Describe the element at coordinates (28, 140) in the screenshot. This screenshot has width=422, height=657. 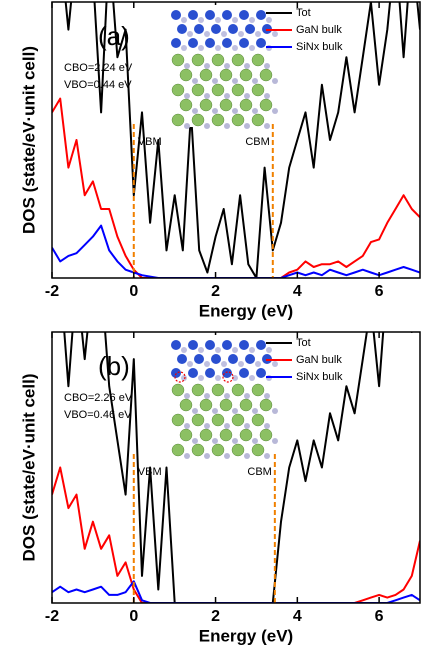
I see `y-axis-label: DOS (state/eV·unit cell)` at that location.